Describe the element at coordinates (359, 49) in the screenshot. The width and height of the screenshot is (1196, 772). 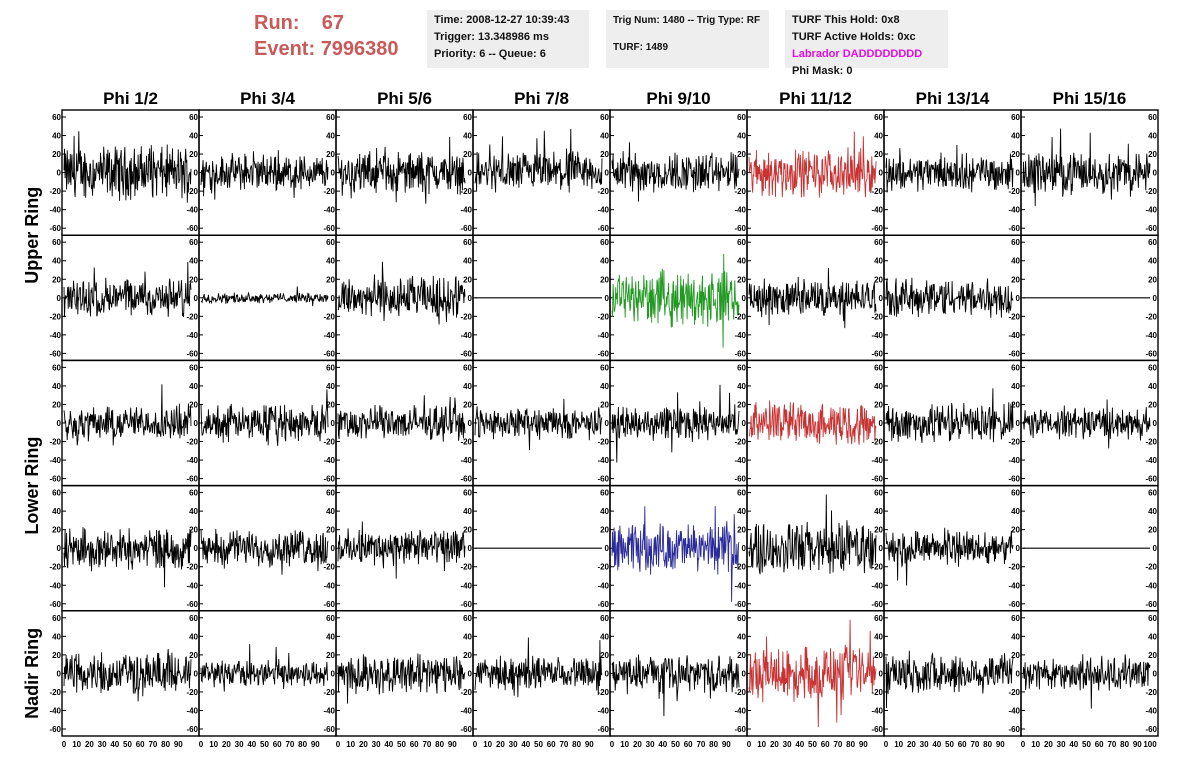
I see `event-value: 7996380` at that location.